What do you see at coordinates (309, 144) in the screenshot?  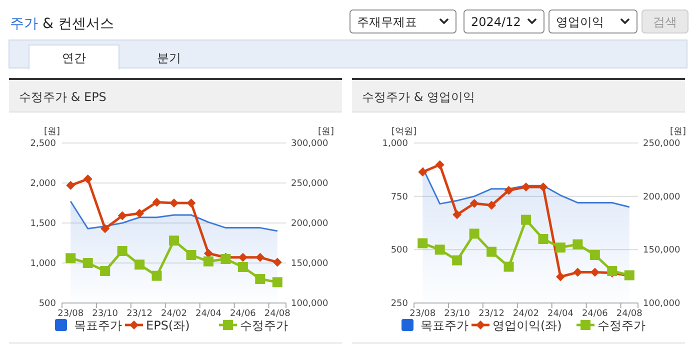 I see `y2-tick-label: 300,000` at bounding box center [309, 144].